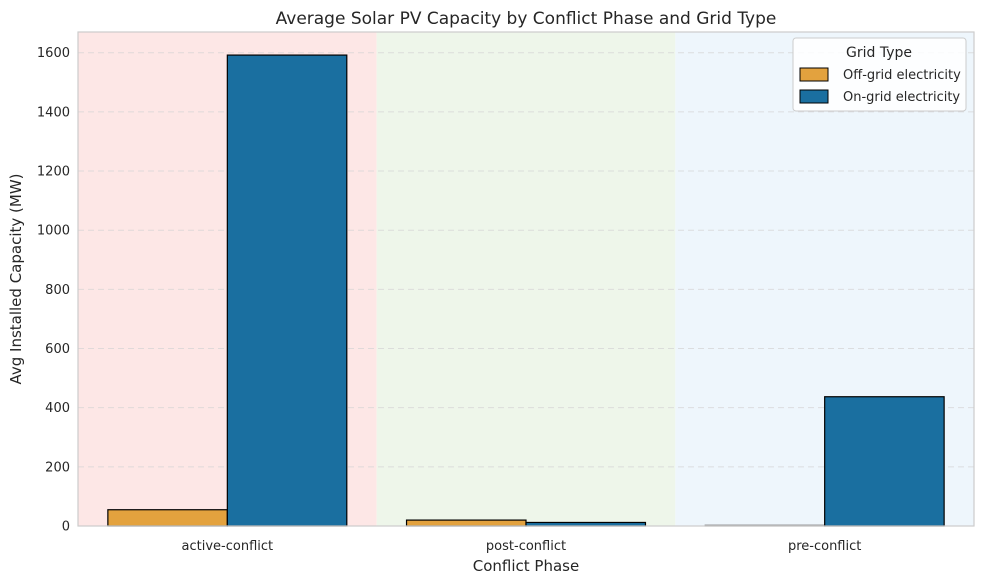 This screenshot has width=984, height=584. What do you see at coordinates (57, 467) in the screenshot?
I see `y-tick-label-200: 200` at bounding box center [57, 467].